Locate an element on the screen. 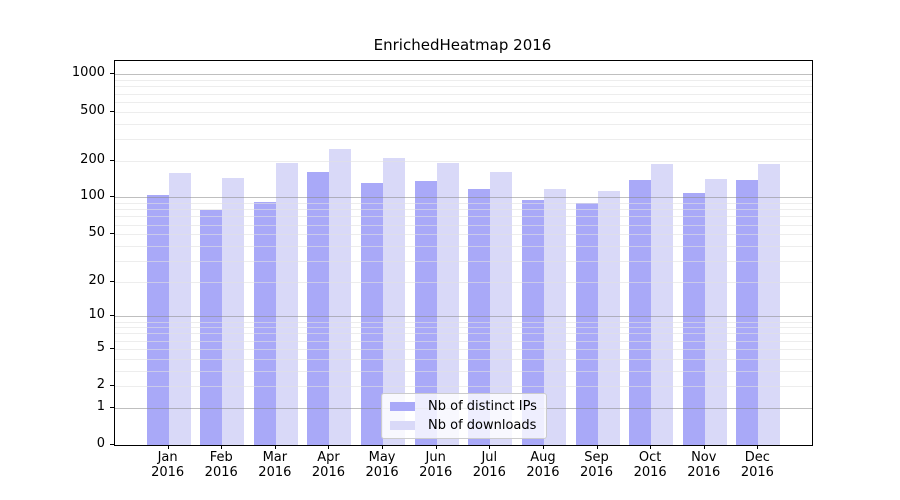 This screenshot has height=500, width=900. legend: Nb of distinct IPs Nb of downloads is located at coordinates (464, 416).